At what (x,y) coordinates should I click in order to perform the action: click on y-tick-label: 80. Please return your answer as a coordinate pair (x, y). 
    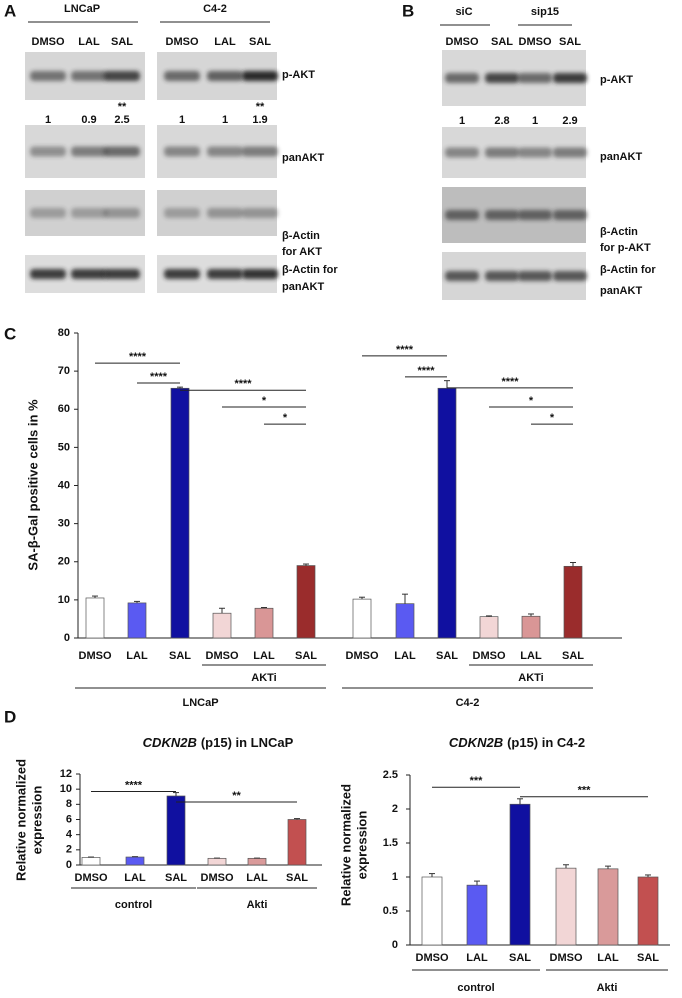
    Looking at the image, I should click on (64, 333).